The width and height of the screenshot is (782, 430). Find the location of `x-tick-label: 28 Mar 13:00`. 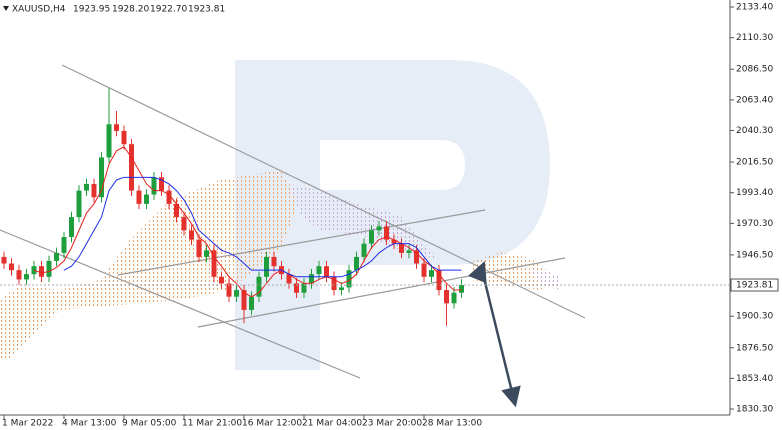

x-tick-label: 28 Mar 13:00 is located at coordinates (452, 424).